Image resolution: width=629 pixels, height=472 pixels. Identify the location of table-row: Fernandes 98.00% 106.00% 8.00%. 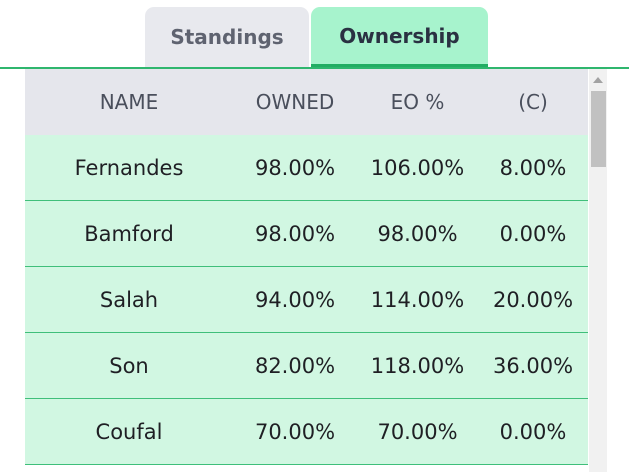
(306, 168).